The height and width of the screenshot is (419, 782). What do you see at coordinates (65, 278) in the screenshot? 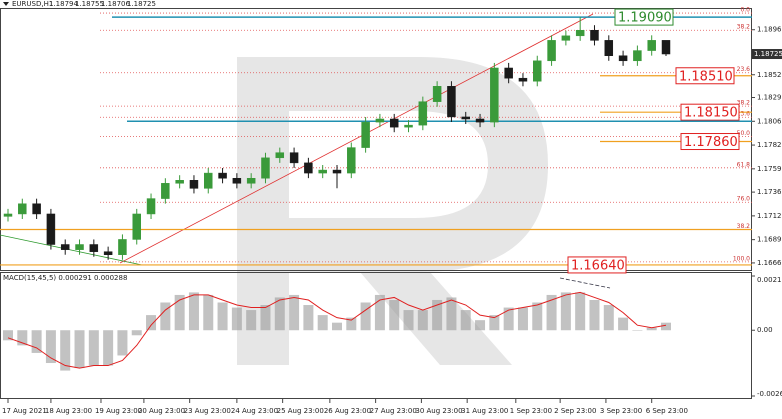
I see `macd-title: MACD(15,45,5) 0.000291 0.000288` at bounding box center [65, 278].